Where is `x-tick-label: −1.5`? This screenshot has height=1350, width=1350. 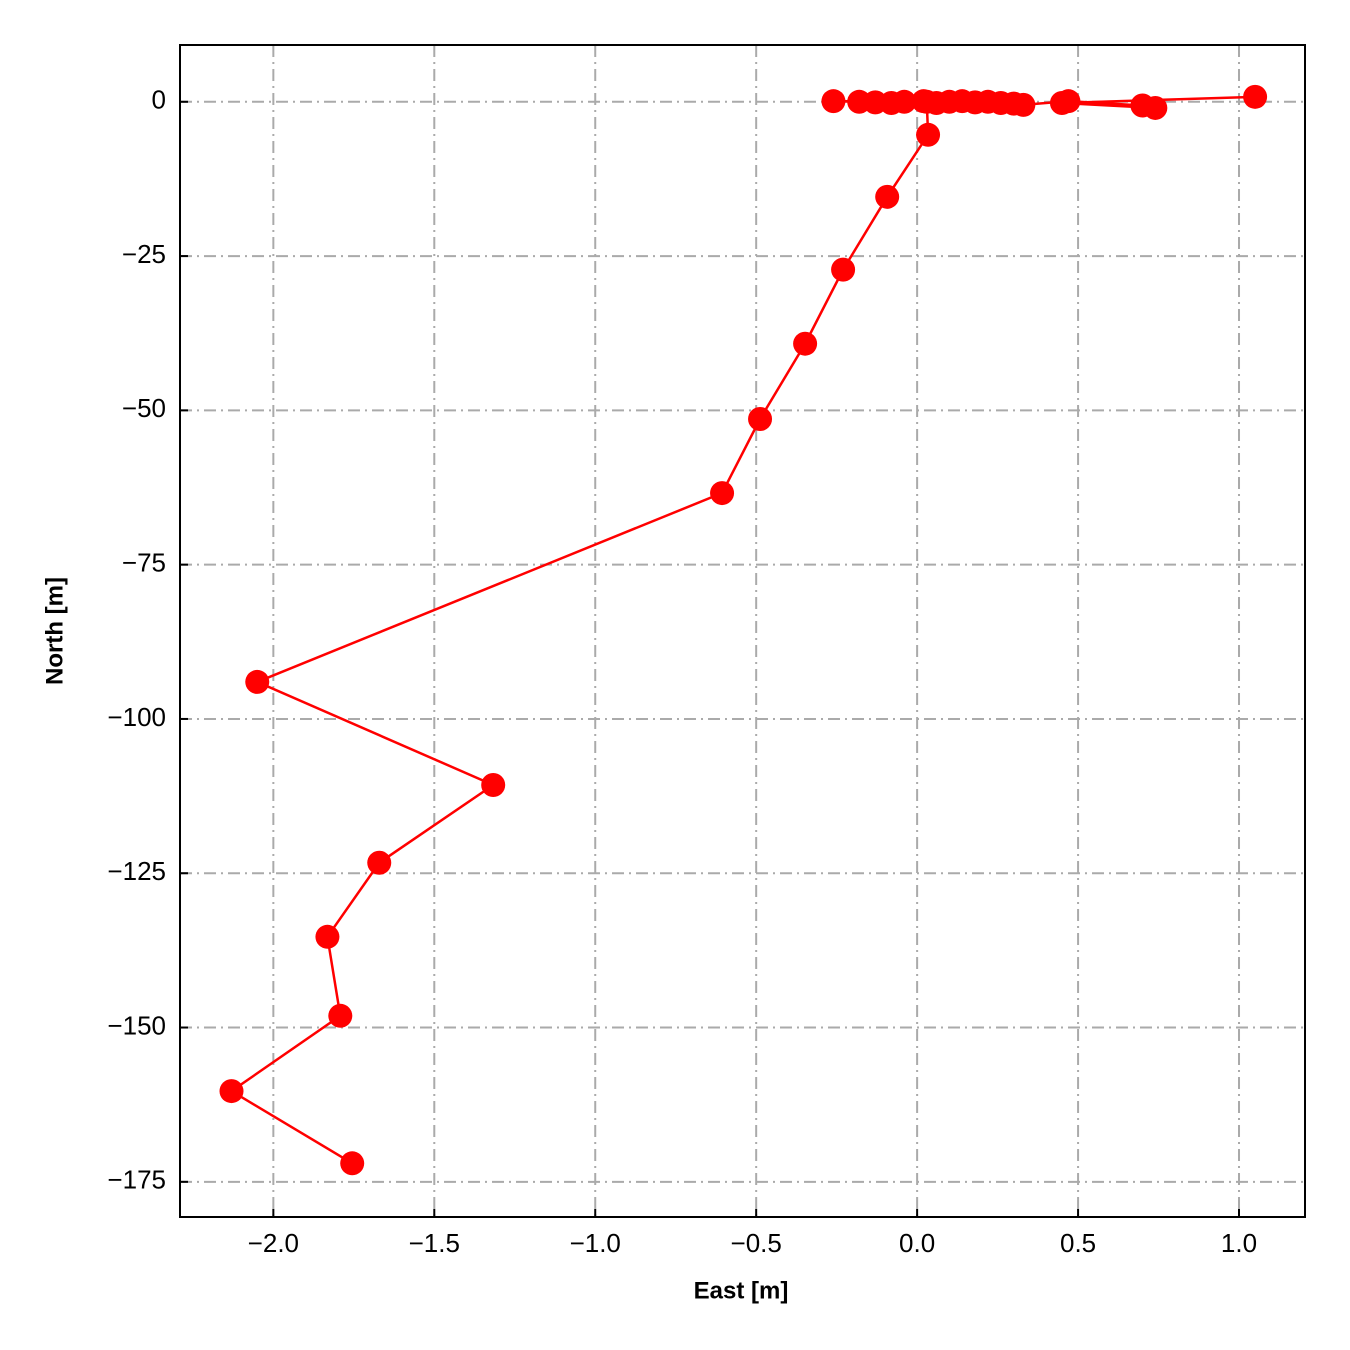 x-tick-label: −1.5 is located at coordinates (434, 1243).